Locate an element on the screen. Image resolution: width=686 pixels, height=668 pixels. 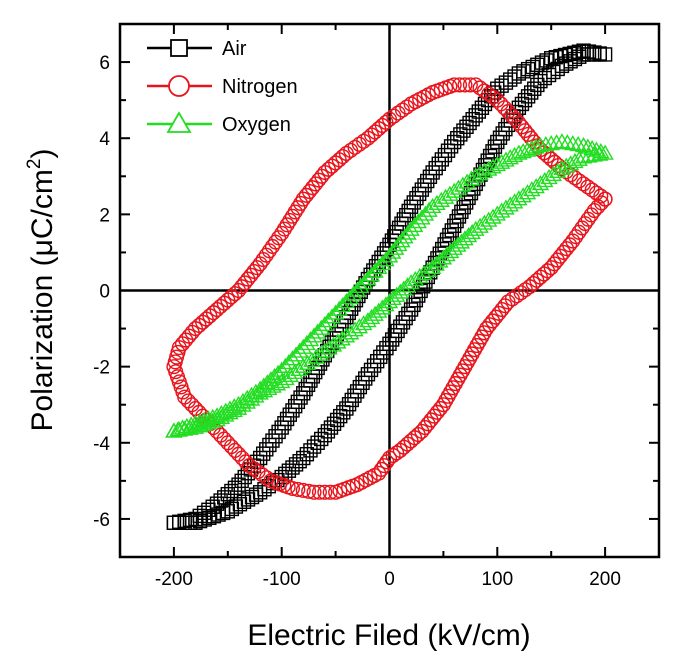
legend-label-air: Air is located at coordinates (234, 49).